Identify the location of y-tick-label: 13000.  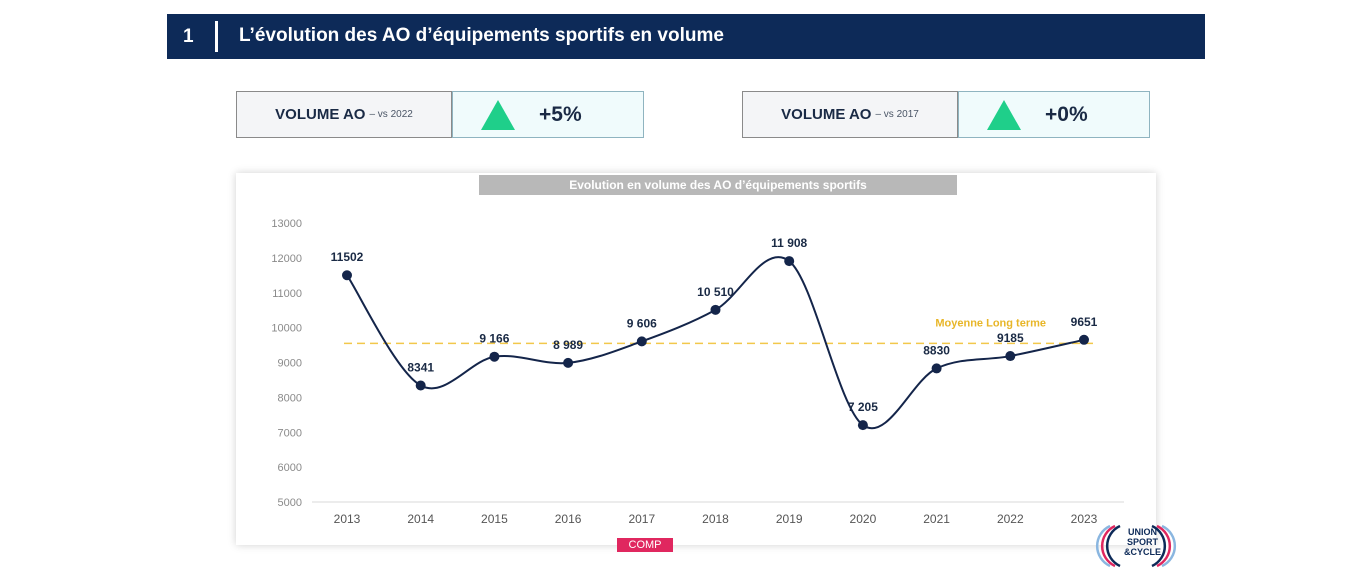
(286, 224).